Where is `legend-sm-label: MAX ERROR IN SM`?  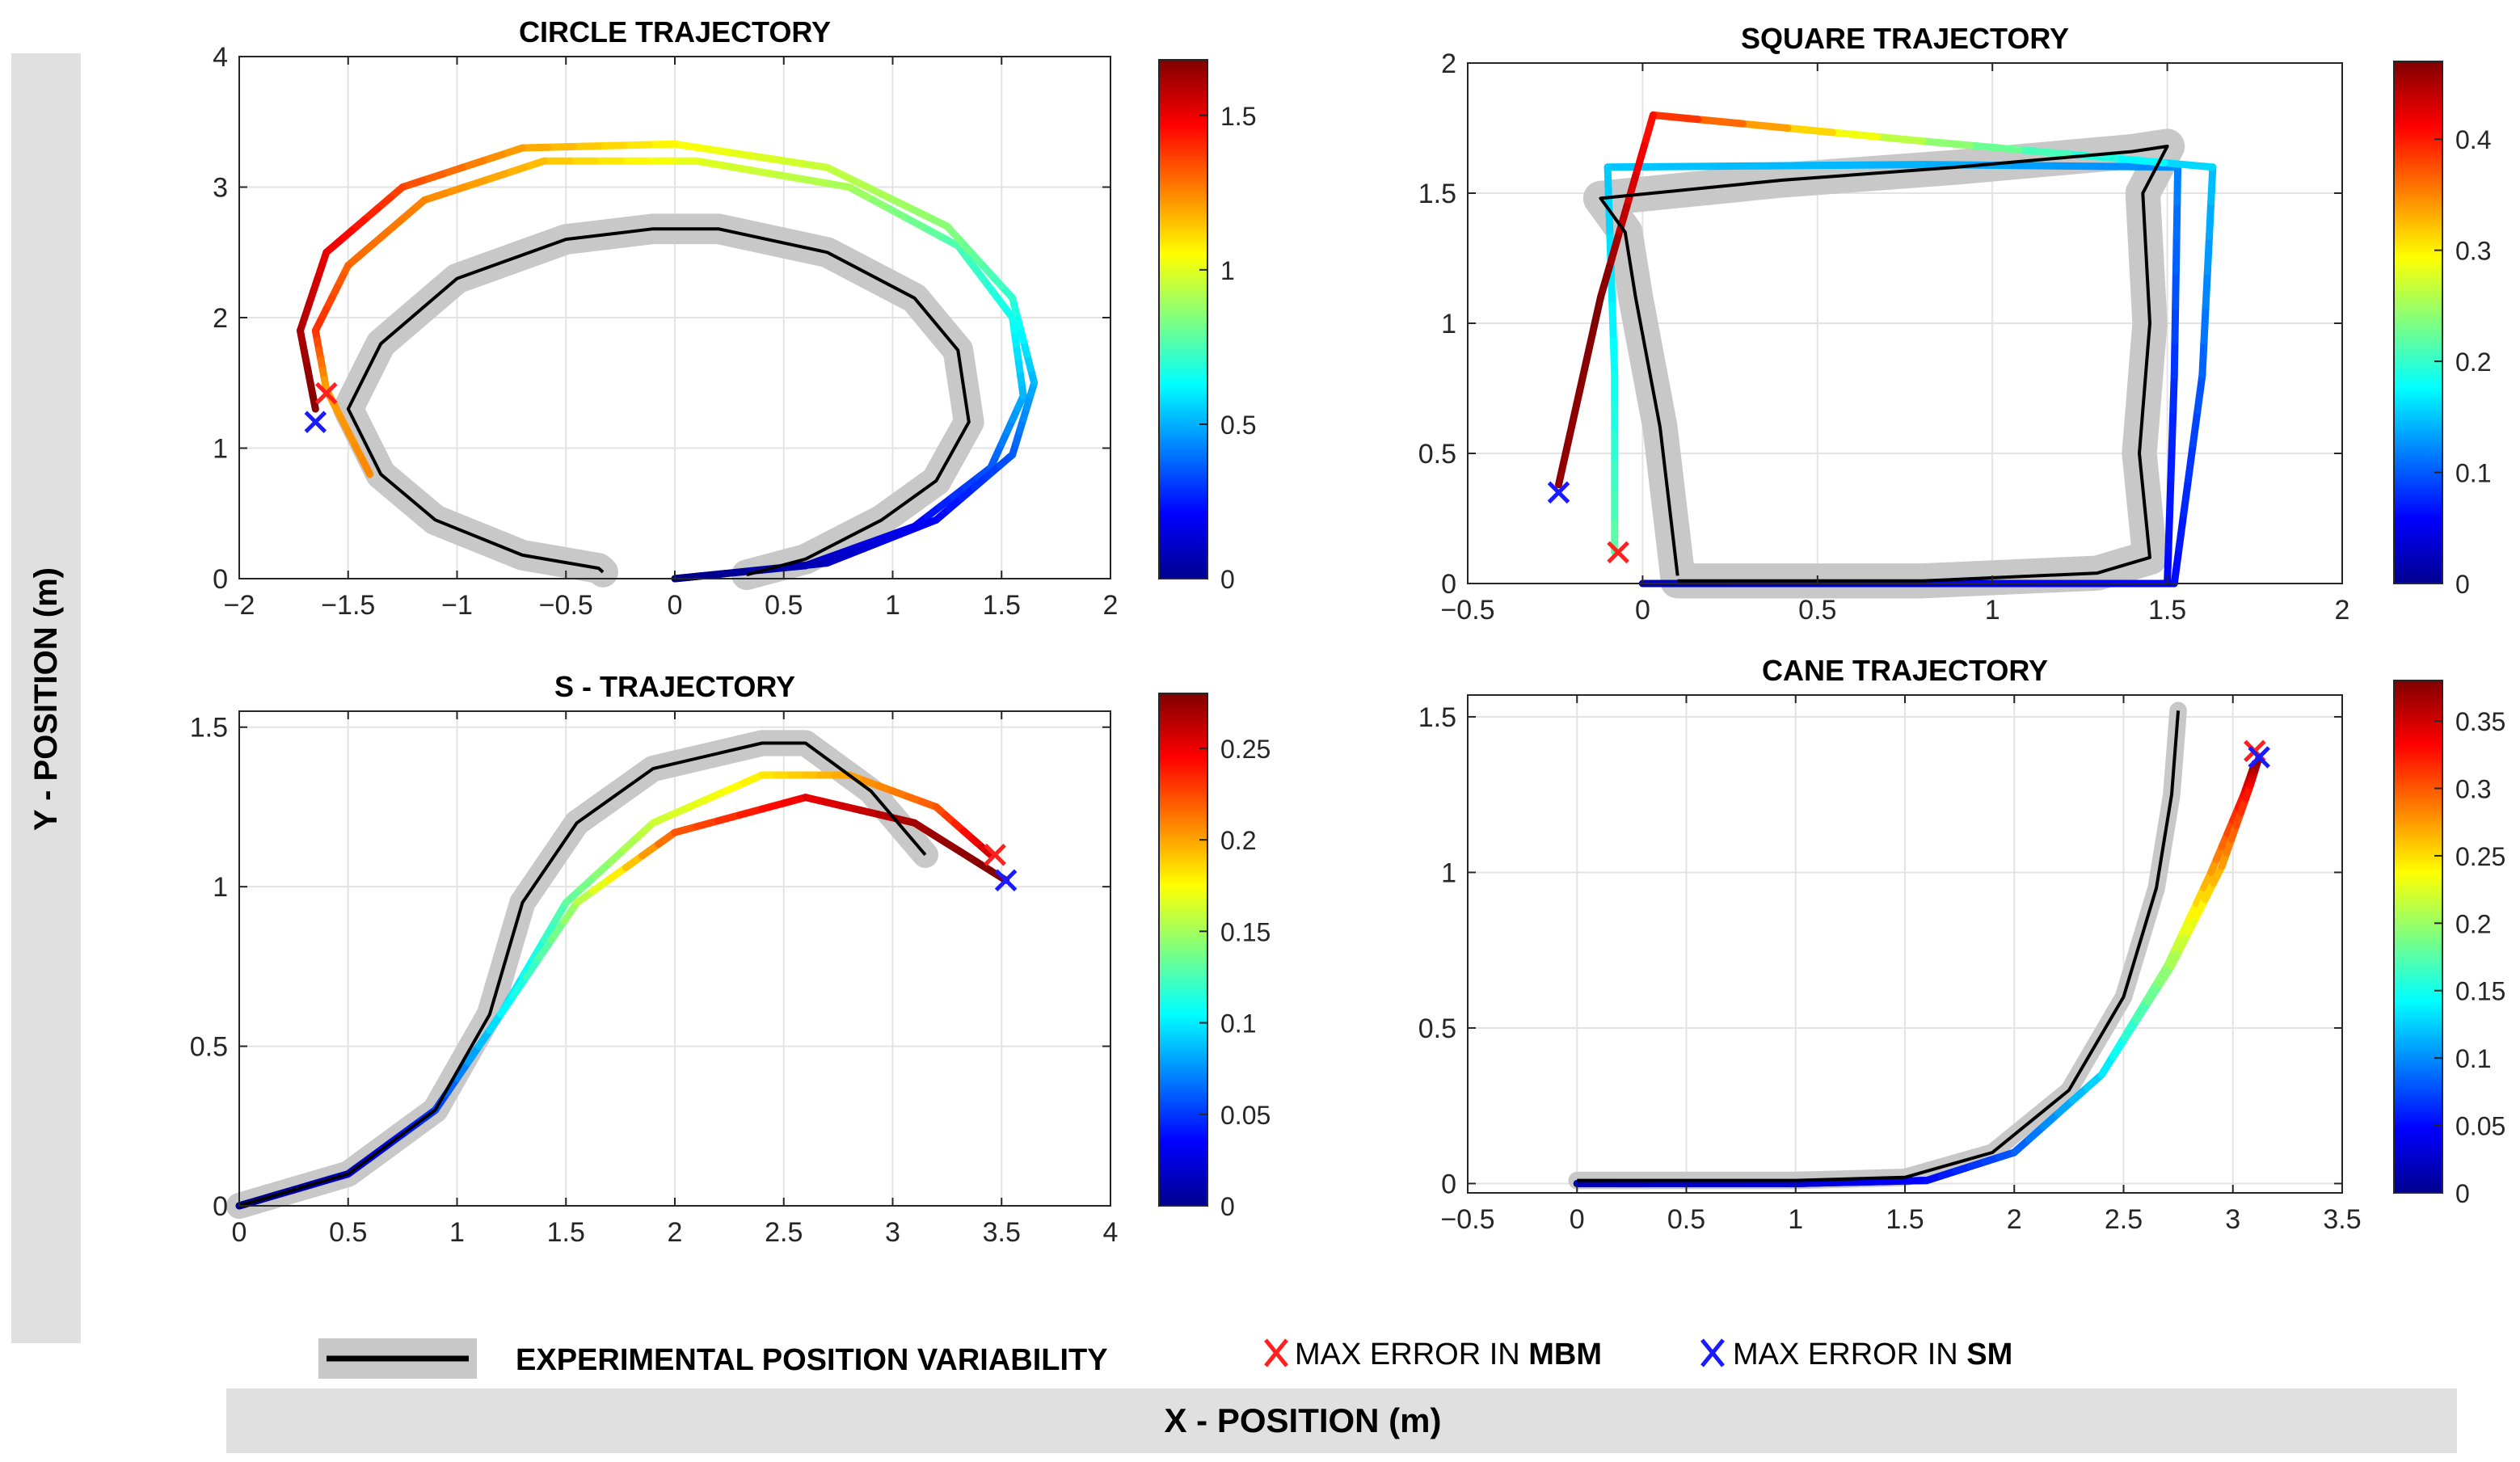
legend-sm-label: MAX ERROR IN SM is located at coordinates (1872, 1354).